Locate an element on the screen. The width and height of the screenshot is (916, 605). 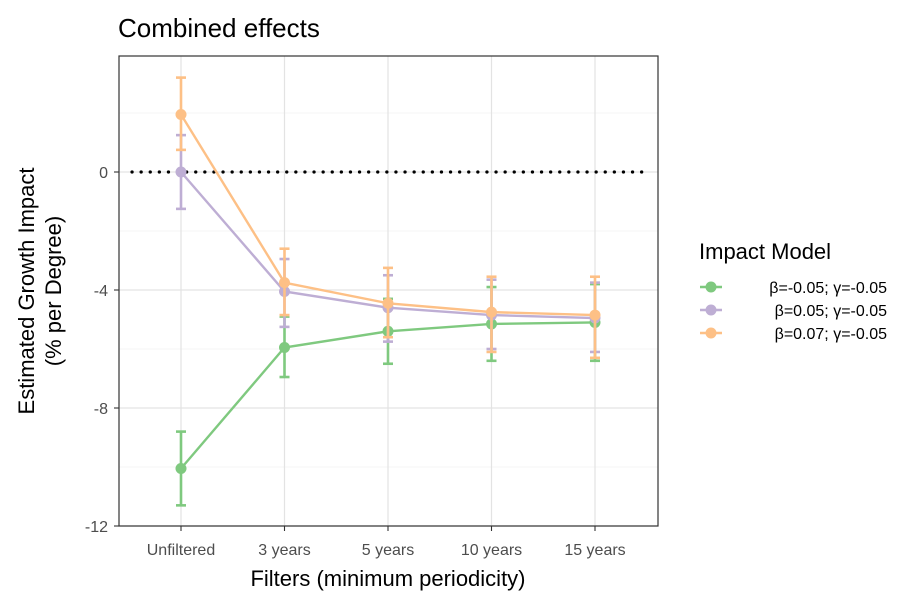
x-tick-label: 10 years is located at coordinates (491, 550).